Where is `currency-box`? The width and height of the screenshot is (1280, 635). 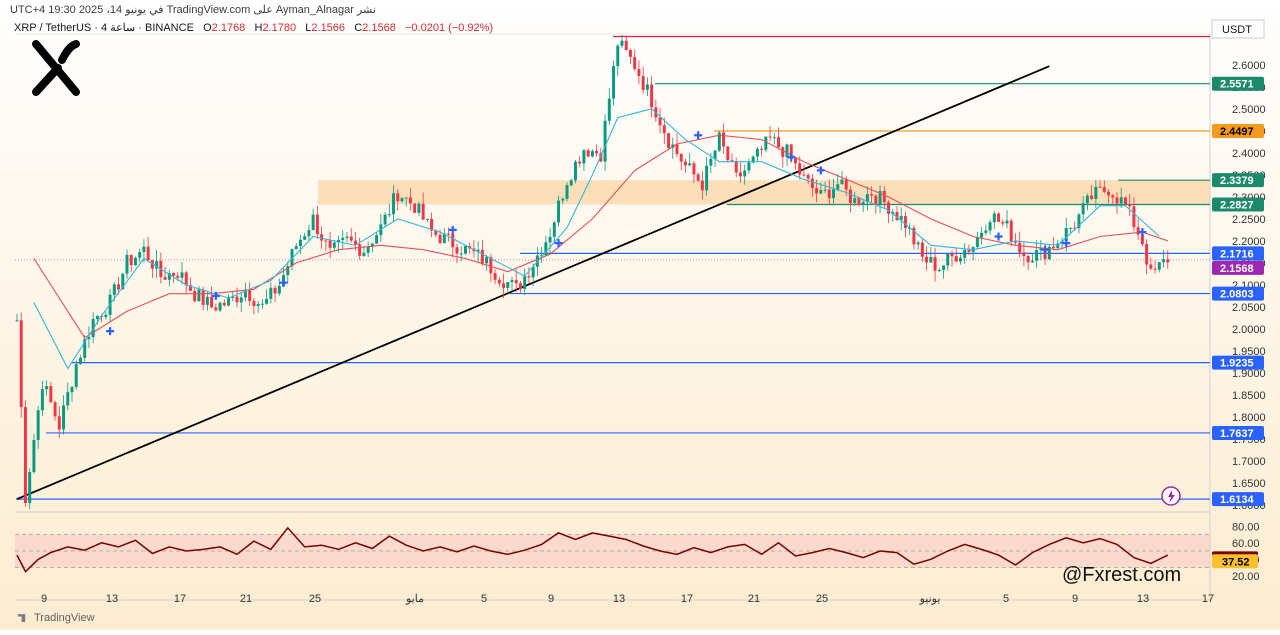 currency-box is located at coordinates (1238, 29).